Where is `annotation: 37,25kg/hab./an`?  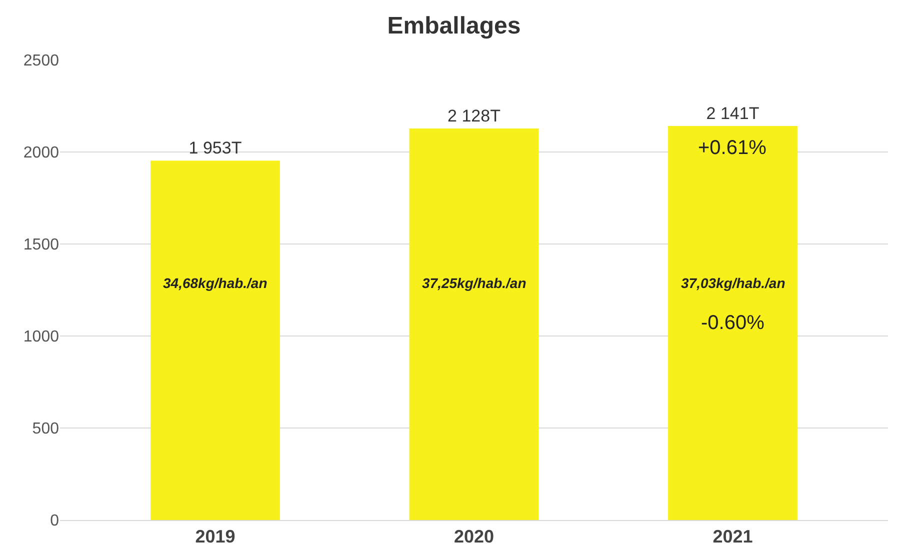 annotation: 37,25kg/hab./an is located at coordinates (474, 283).